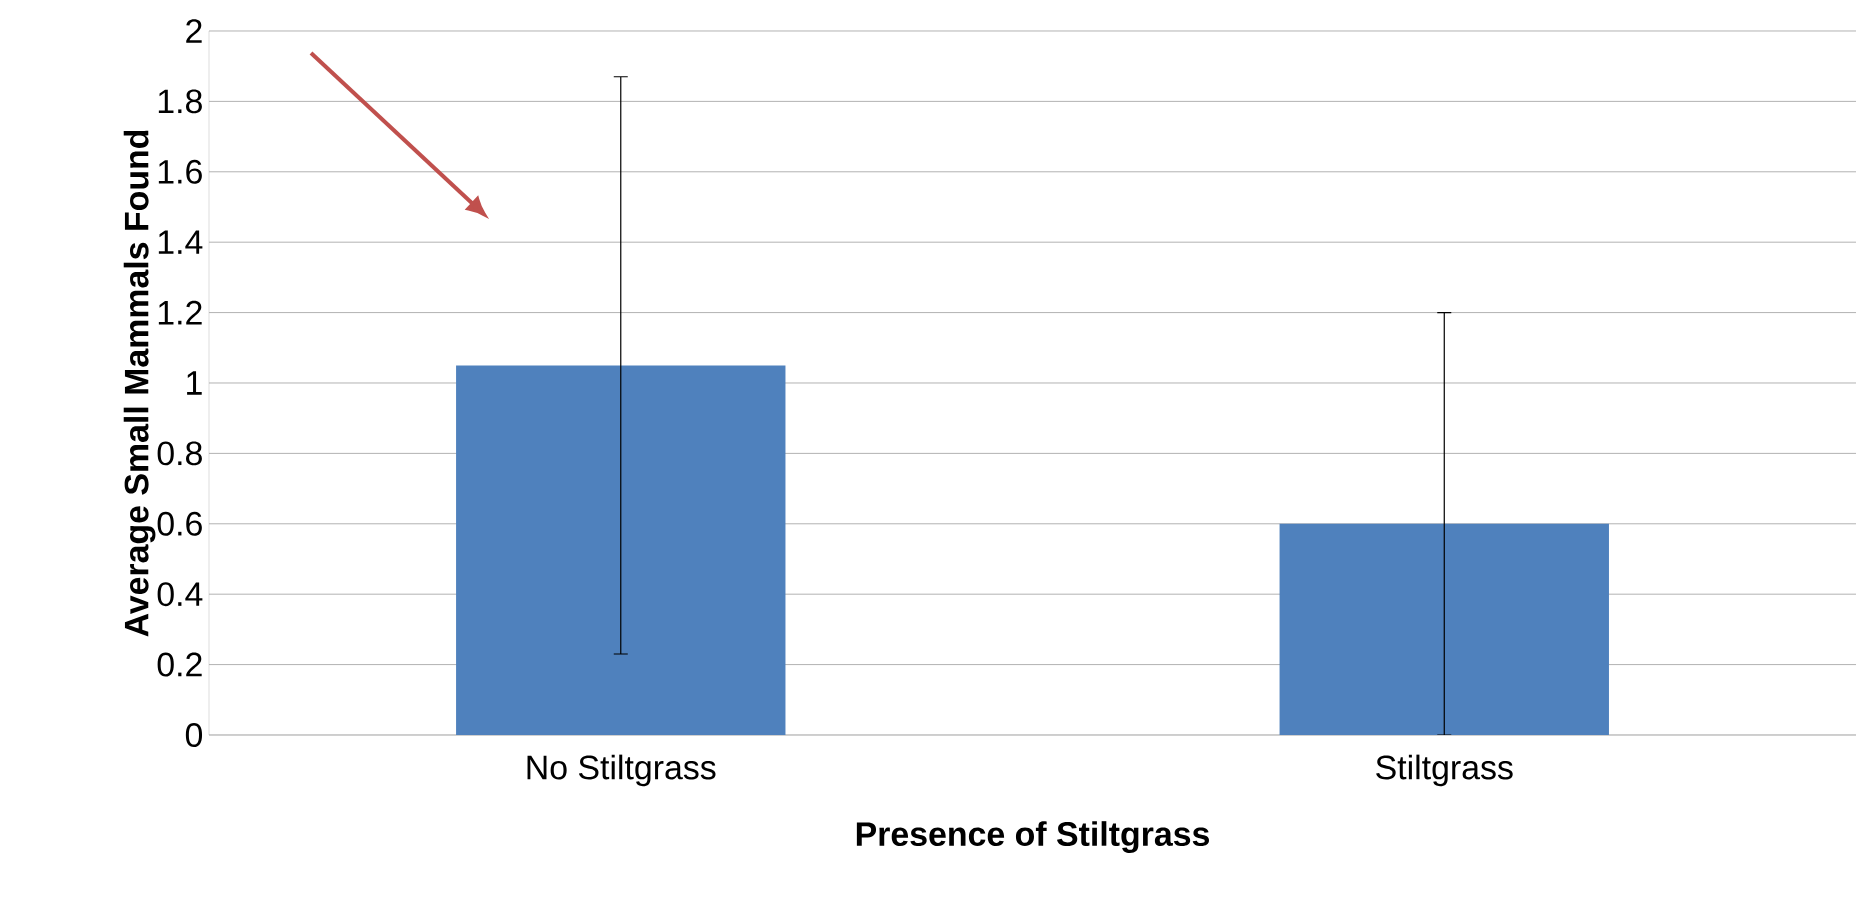 This screenshot has height=911, width=1860. Describe the element at coordinates (180, 312) in the screenshot. I see `y-tick-label: 1.2` at that location.